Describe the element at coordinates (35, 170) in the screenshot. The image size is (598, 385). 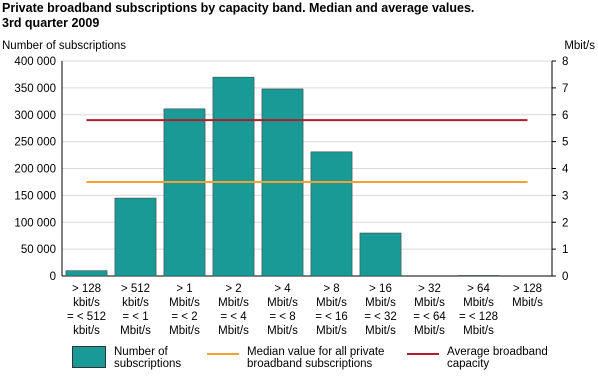
I see `y-tick-label: 200 000` at that location.